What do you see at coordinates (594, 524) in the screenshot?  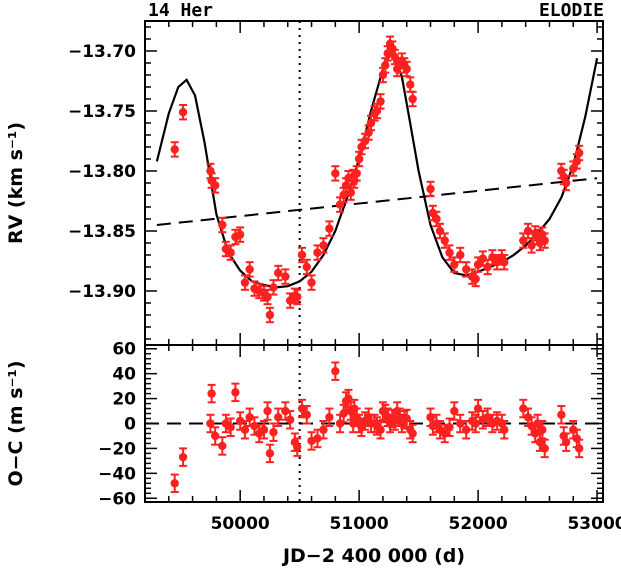 I see `x-tick-label: 53000` at bounding box center [594, 524].